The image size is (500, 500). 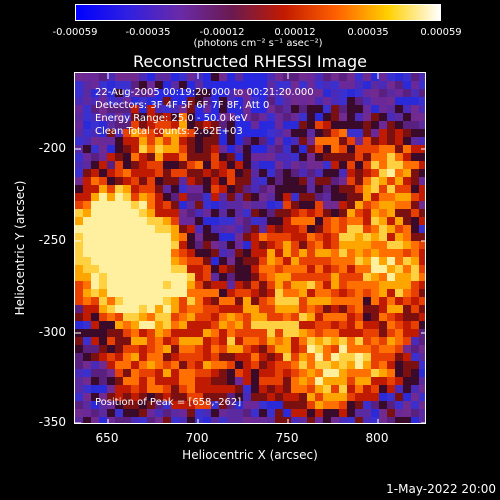 I want to click on colorbar-tick: 0.00012, so click(x=295, y=32).